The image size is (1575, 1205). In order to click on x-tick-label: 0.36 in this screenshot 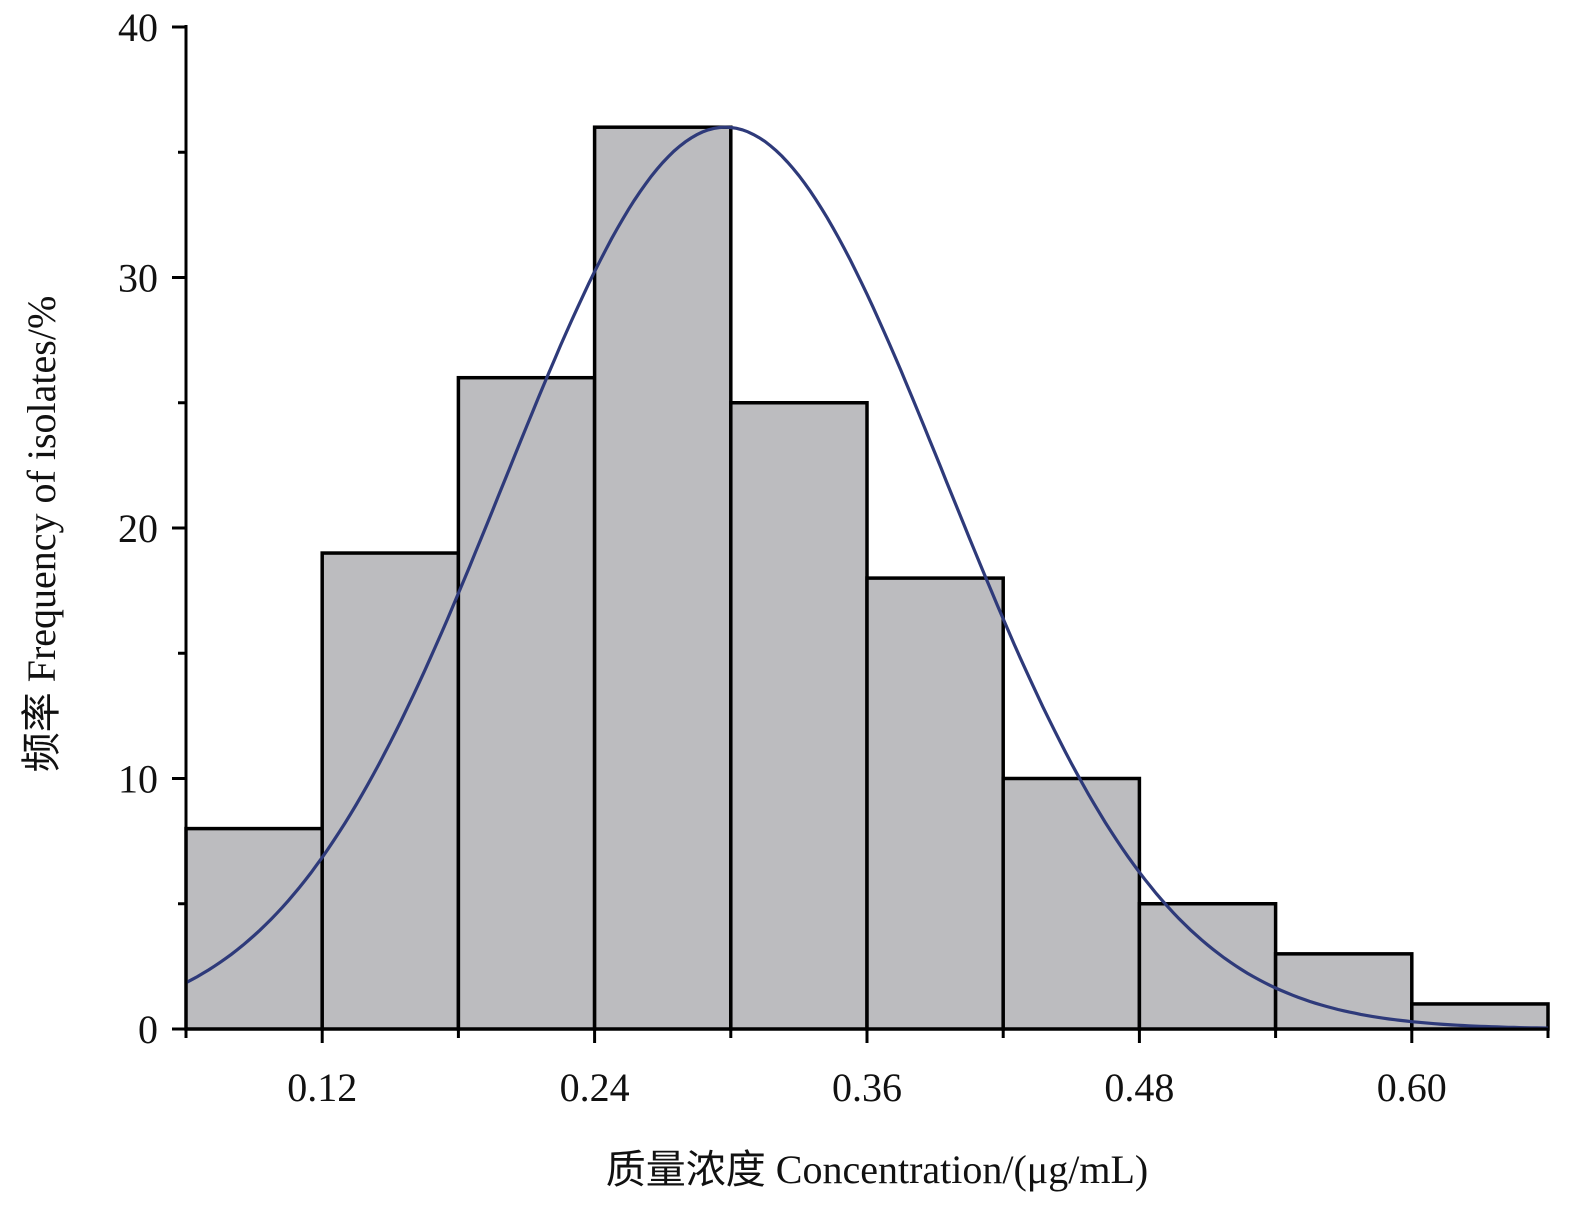, I will do `click(867, 1087)`.